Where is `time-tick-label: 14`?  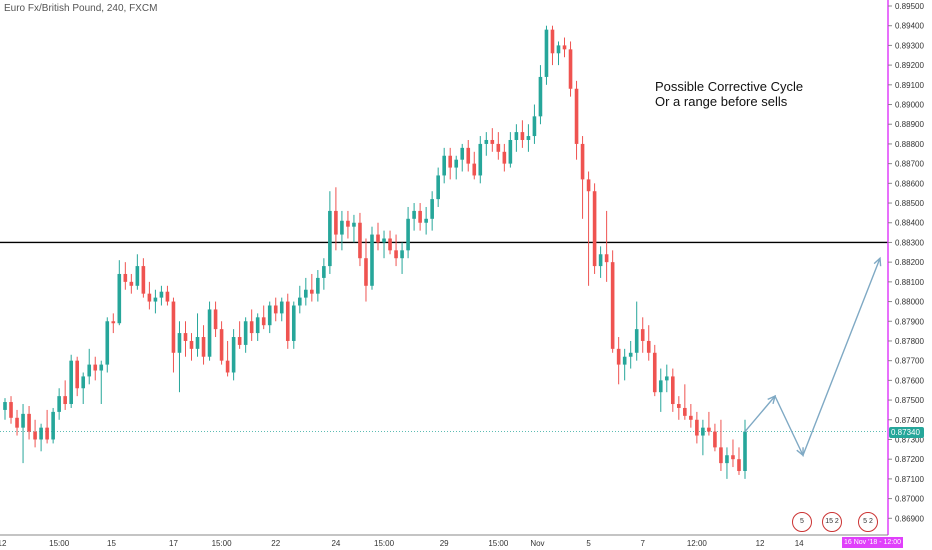 time-tick-label: 14 is located at coordinates (799, 543).